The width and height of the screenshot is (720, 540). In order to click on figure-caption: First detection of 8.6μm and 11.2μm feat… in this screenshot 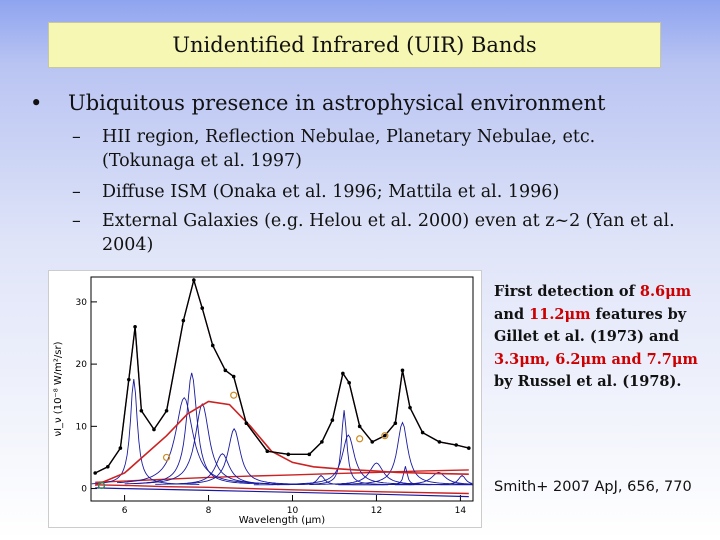, I will do `click(601, 337)`.